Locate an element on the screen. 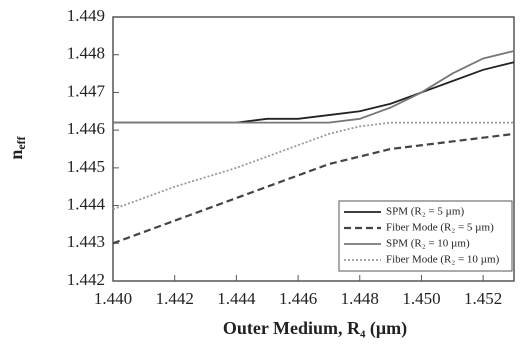 Image resolution: width=525 pixels, height=347 pixels. x-tick-label: 1.446 is located at coordinates (298, 298).